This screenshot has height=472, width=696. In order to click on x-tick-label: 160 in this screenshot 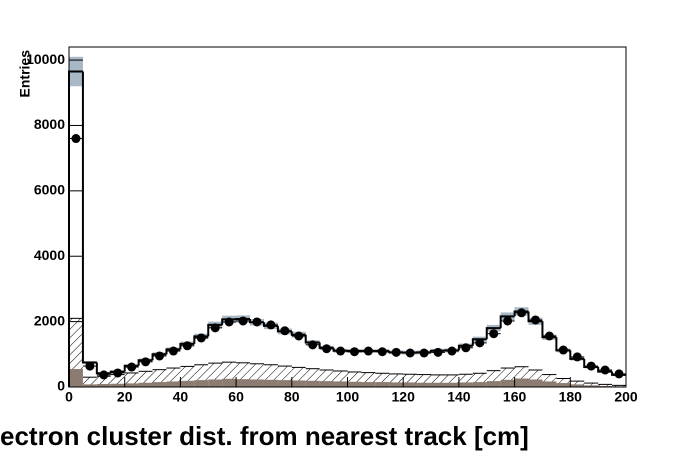, I will do `click(515, 397)`.